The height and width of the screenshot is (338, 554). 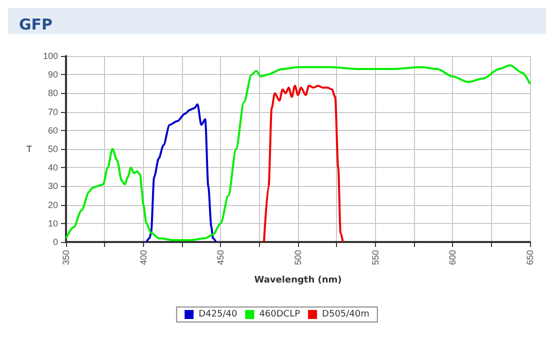 I want to click on y-tick-label: 40, so click(x=53, y=167).